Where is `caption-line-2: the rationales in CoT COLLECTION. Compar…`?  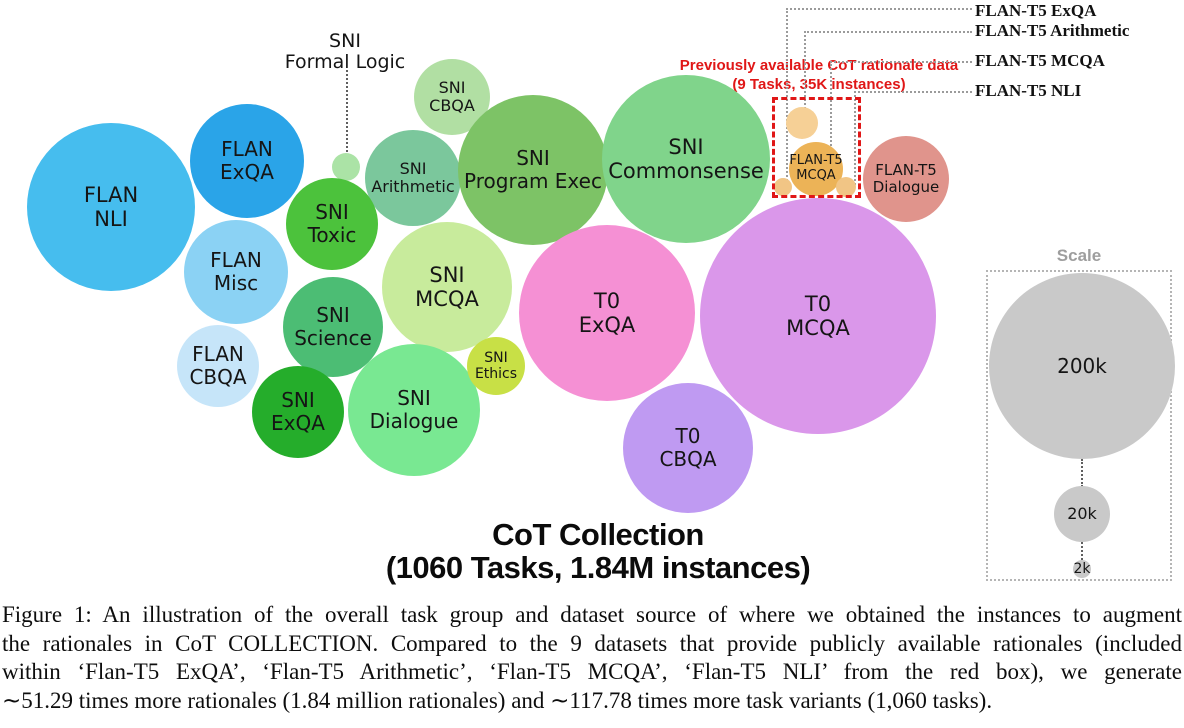
caption-line-2: the rationales in CoT COLLECTION. Compar… is located at coordinates (592, 643).